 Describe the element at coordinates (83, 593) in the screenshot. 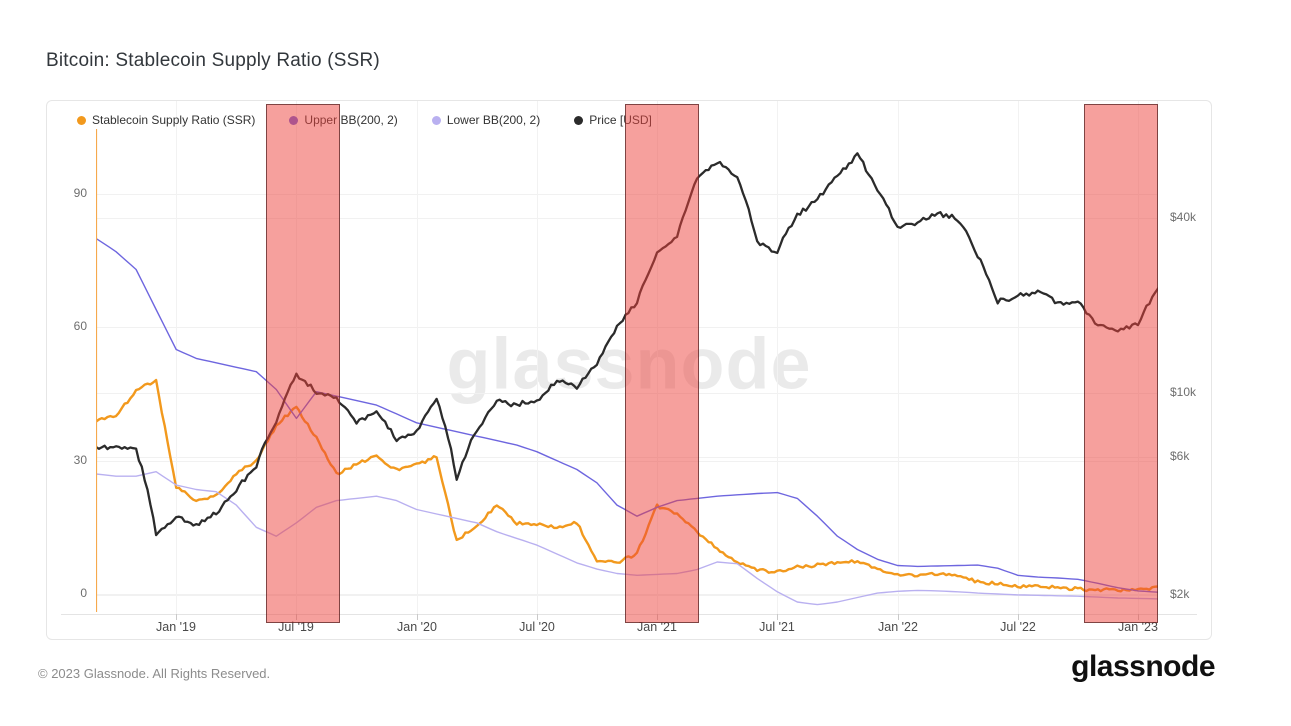

I see `left-axis-tick-label: 0` at that location.